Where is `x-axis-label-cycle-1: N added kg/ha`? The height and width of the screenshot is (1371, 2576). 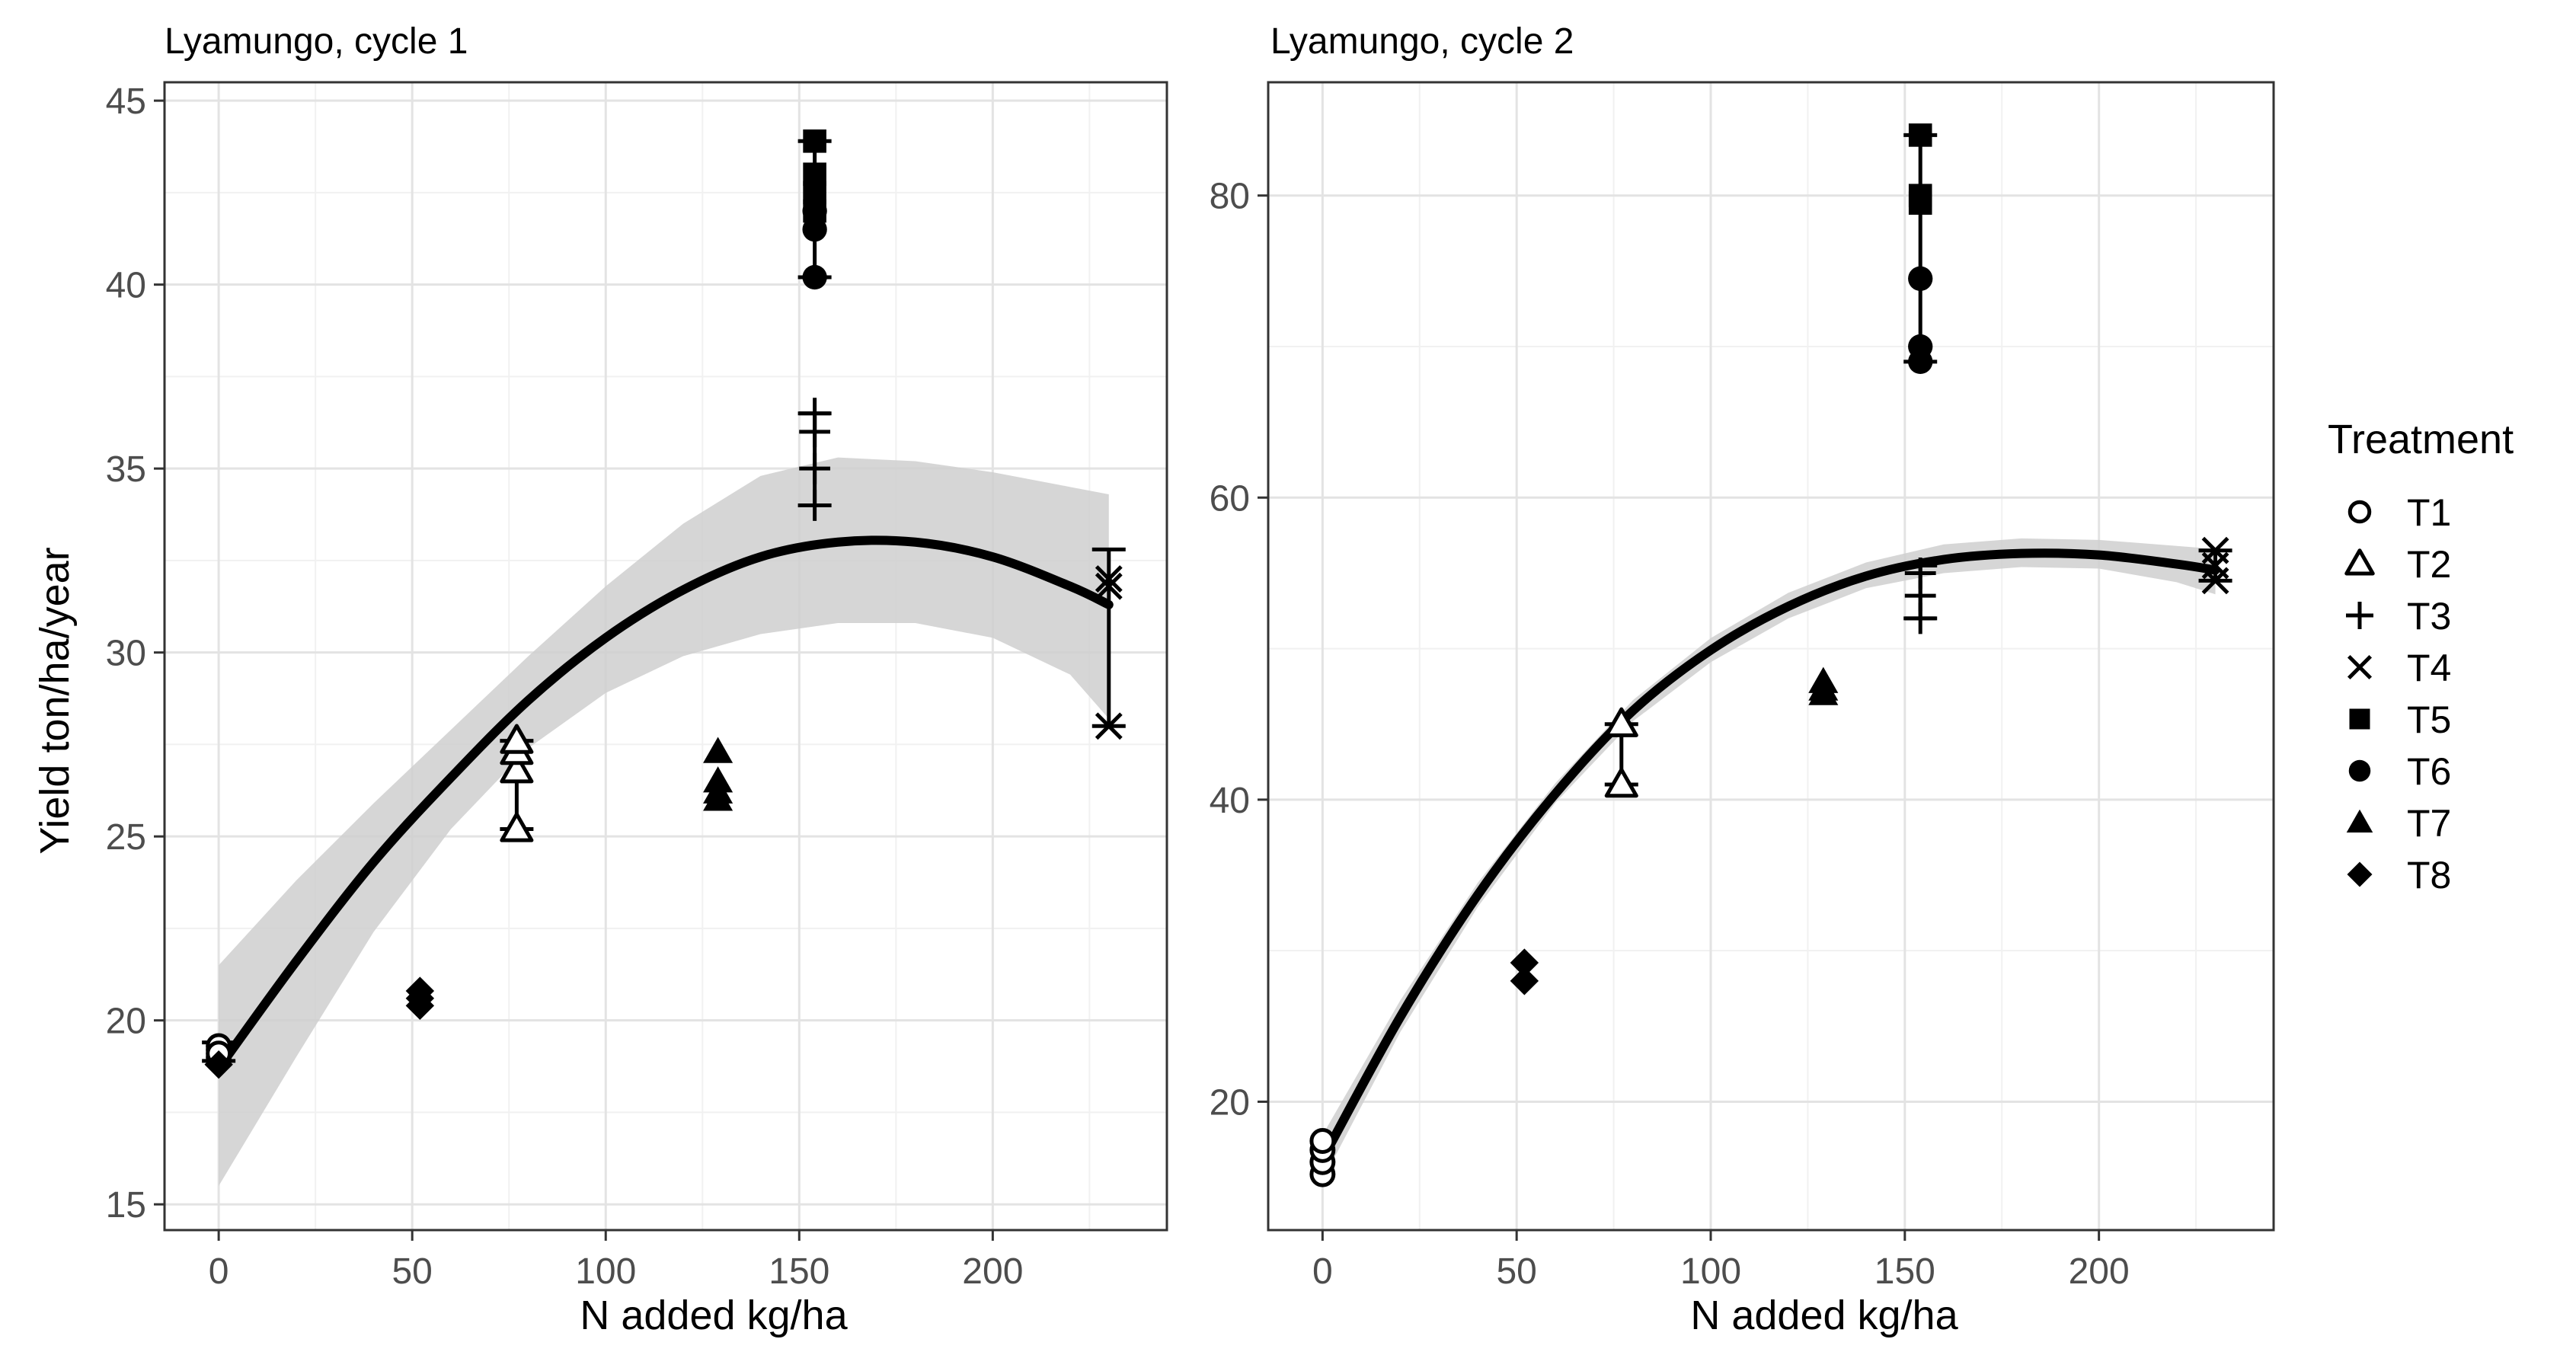
x-axis-label-cycle-1: N added kg/ha is located at coordinates (714, 1315).